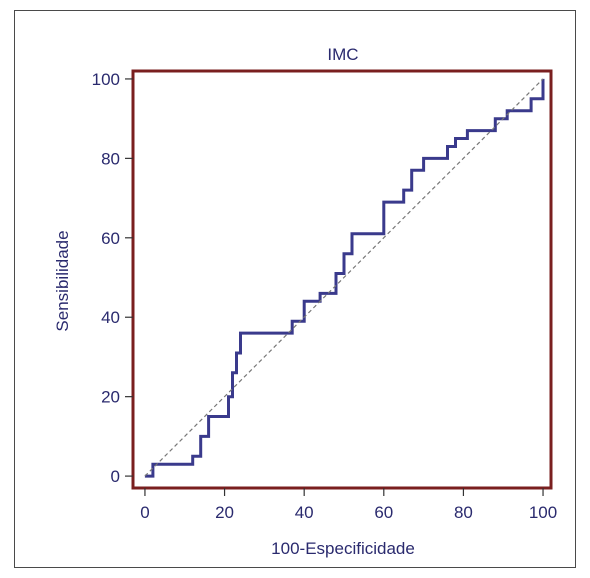  I want to click on y-tick-label: 100, so click(106, 79).